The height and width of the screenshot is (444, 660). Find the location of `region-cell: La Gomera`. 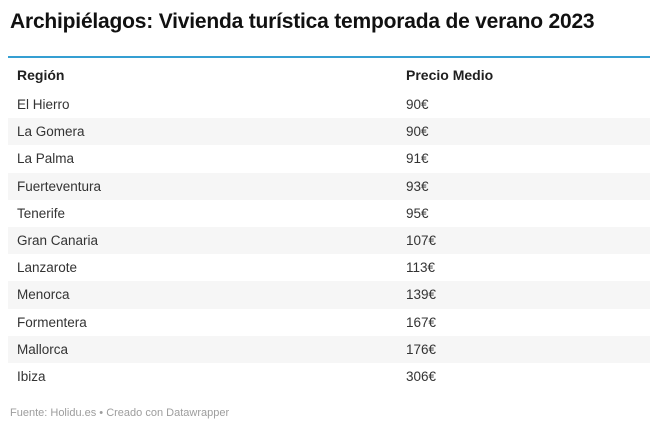

region-cell: La Gomera is located at coordinates (51, 132).